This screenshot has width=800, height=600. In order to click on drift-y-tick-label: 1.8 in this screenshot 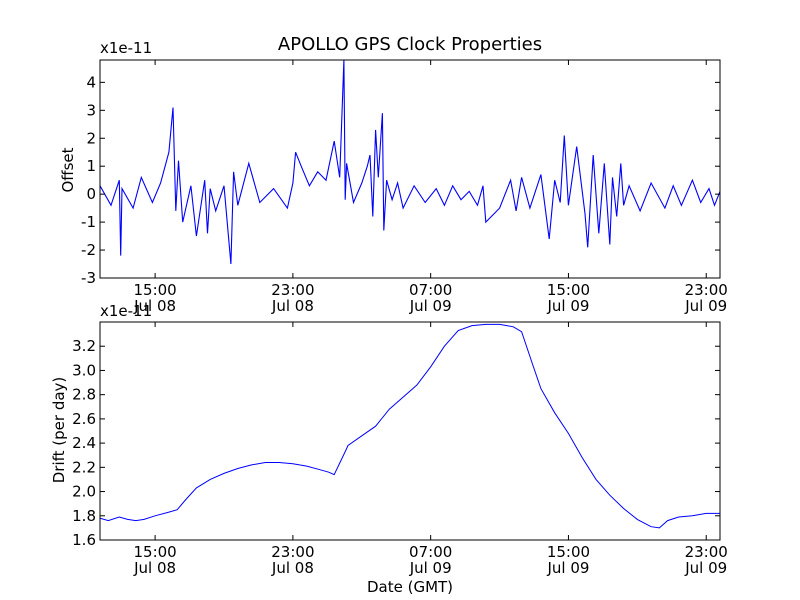, I will do `click(84, 516)`.